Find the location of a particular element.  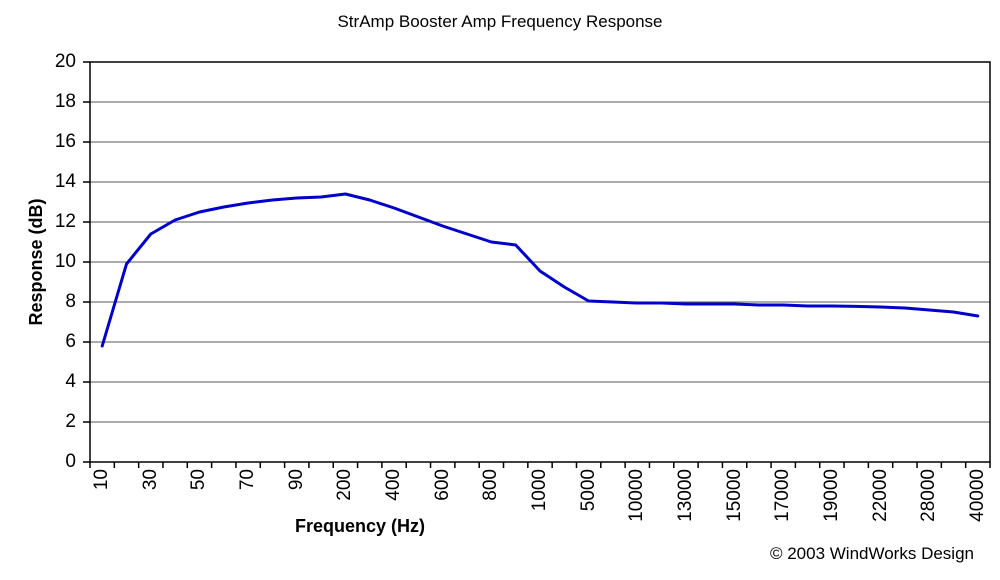

y-tick-label: 18 is located at coordinates (65, 101).